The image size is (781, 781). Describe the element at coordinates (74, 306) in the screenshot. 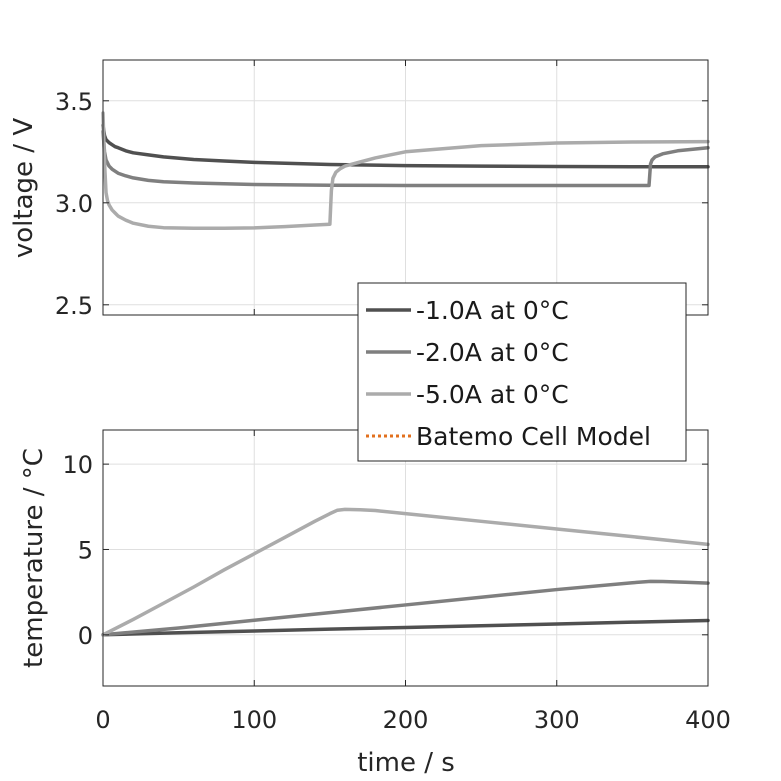

I see `voltage-y-tick-label: 2.5` at that location.